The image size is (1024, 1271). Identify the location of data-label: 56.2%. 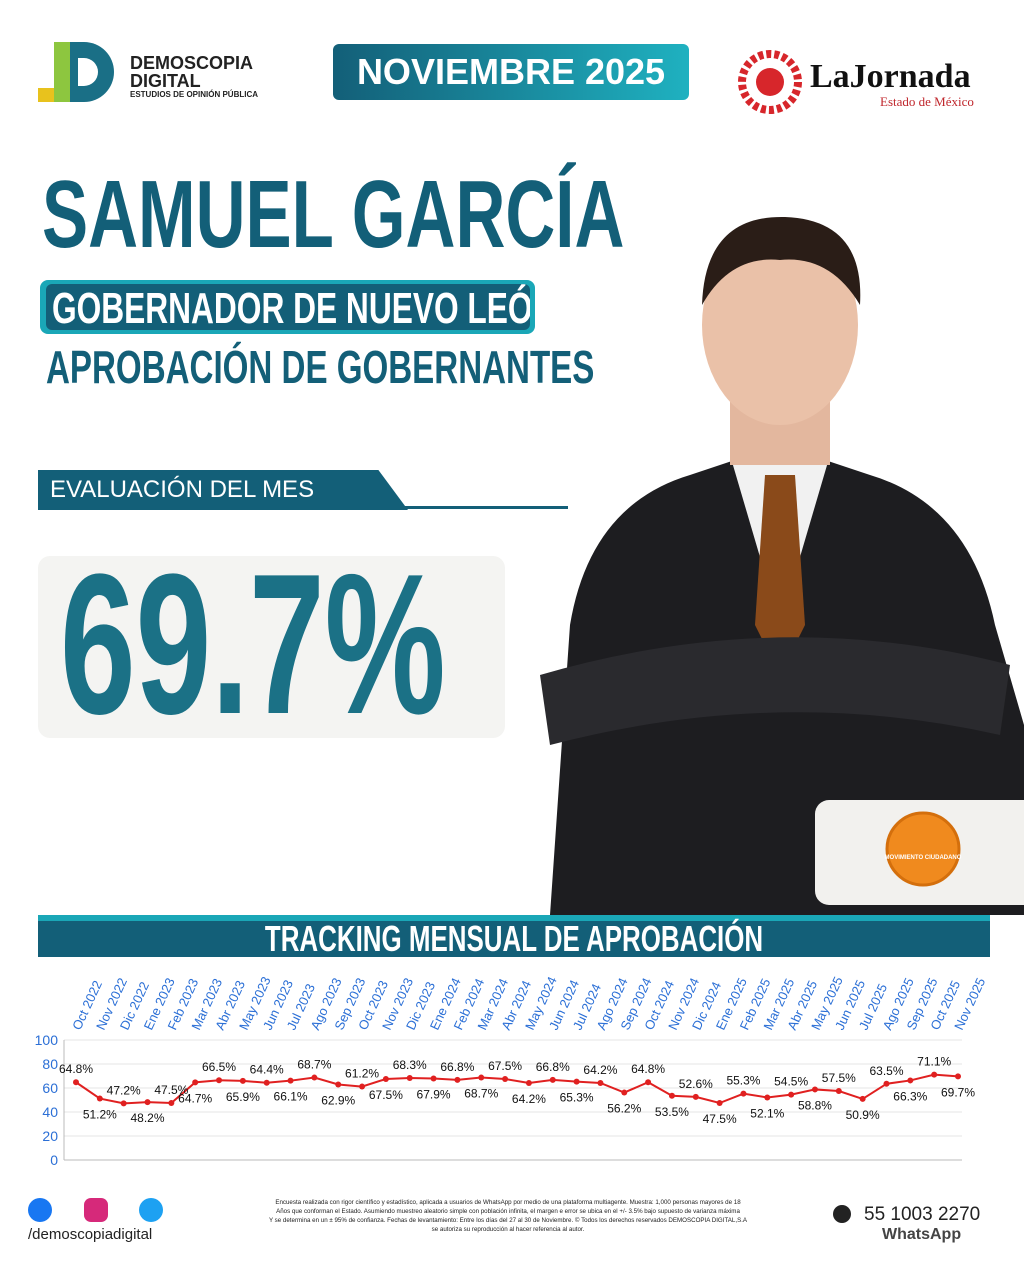
(624, 1109).